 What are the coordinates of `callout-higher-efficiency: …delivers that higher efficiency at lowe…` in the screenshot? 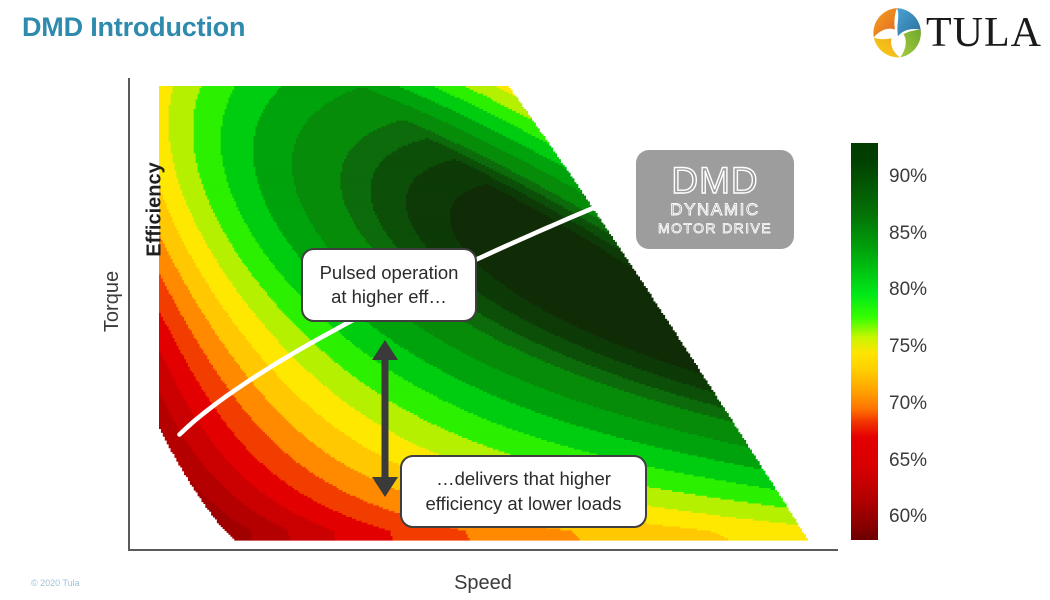 It's located at (523, 491).